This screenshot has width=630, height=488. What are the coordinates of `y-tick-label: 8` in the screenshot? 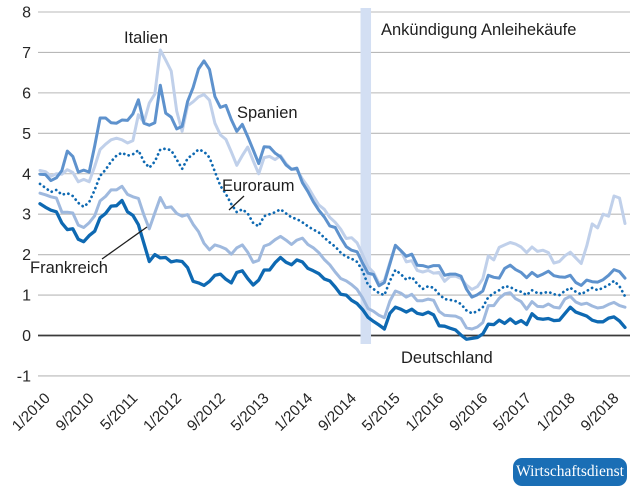 It's located at (26, 13).